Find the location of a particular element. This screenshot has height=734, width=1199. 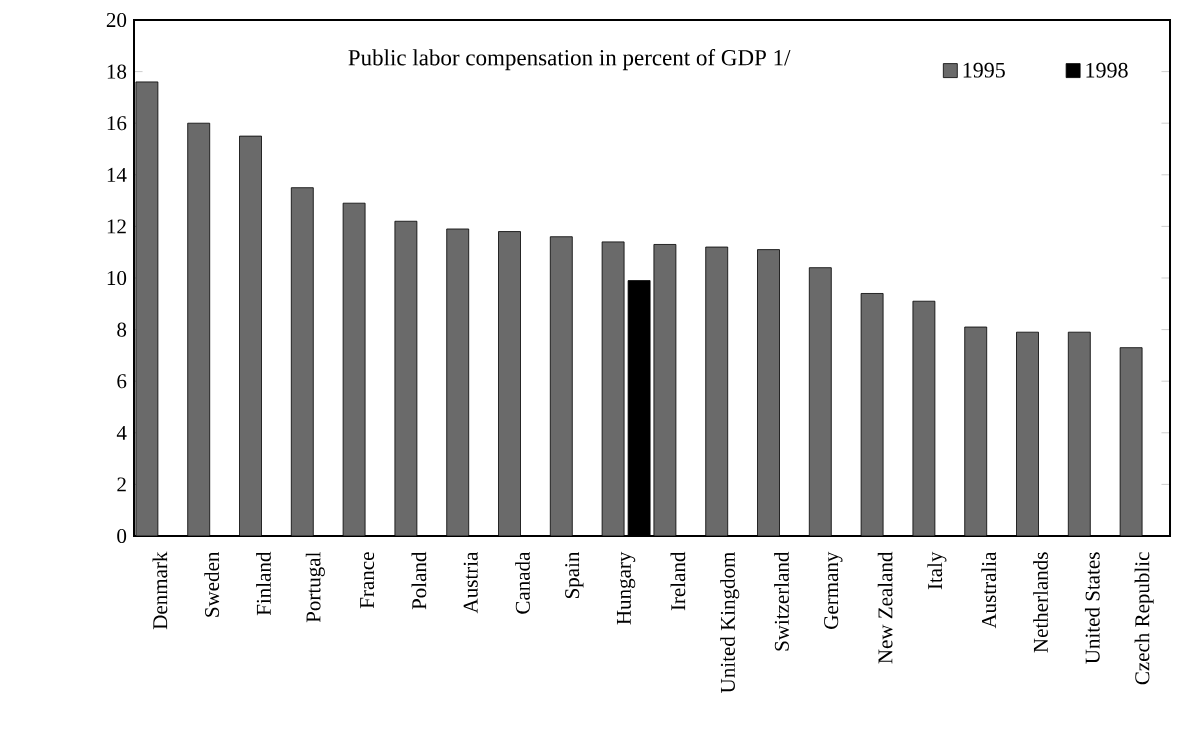

x-tick-label: Poland is located at coordinates (419, 580).